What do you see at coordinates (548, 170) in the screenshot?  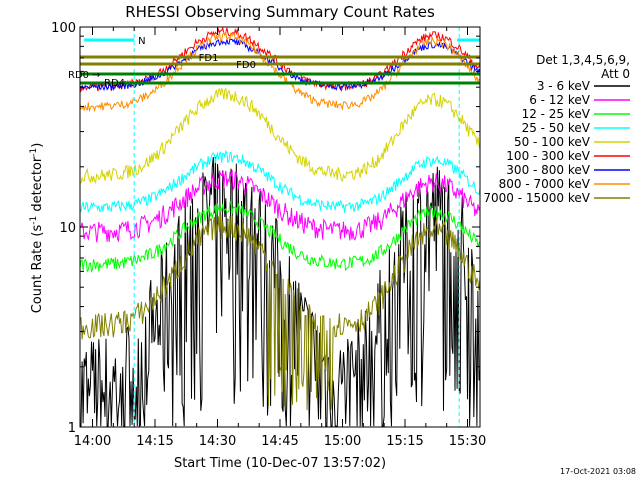 I see `legend-label-7: 300 - 800 keV` at bounding box center [548, 170].